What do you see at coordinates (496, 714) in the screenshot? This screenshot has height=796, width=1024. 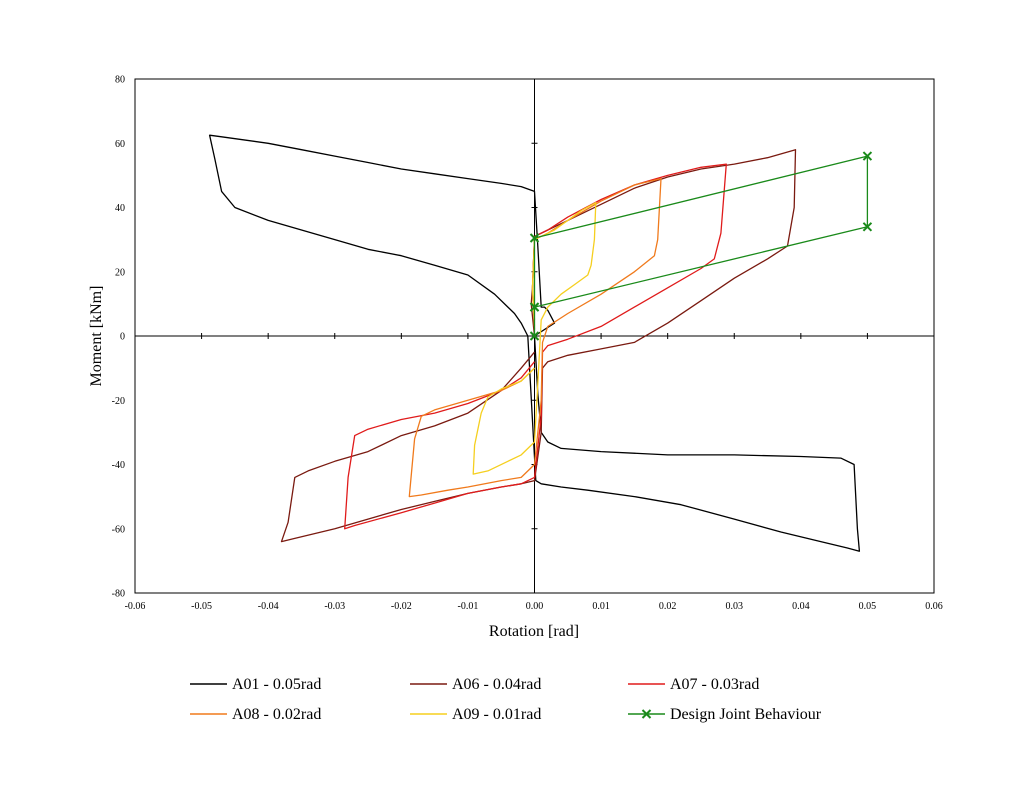 I see `legend-label: A09 - 0.01rad` at bounding box center [496, 714].